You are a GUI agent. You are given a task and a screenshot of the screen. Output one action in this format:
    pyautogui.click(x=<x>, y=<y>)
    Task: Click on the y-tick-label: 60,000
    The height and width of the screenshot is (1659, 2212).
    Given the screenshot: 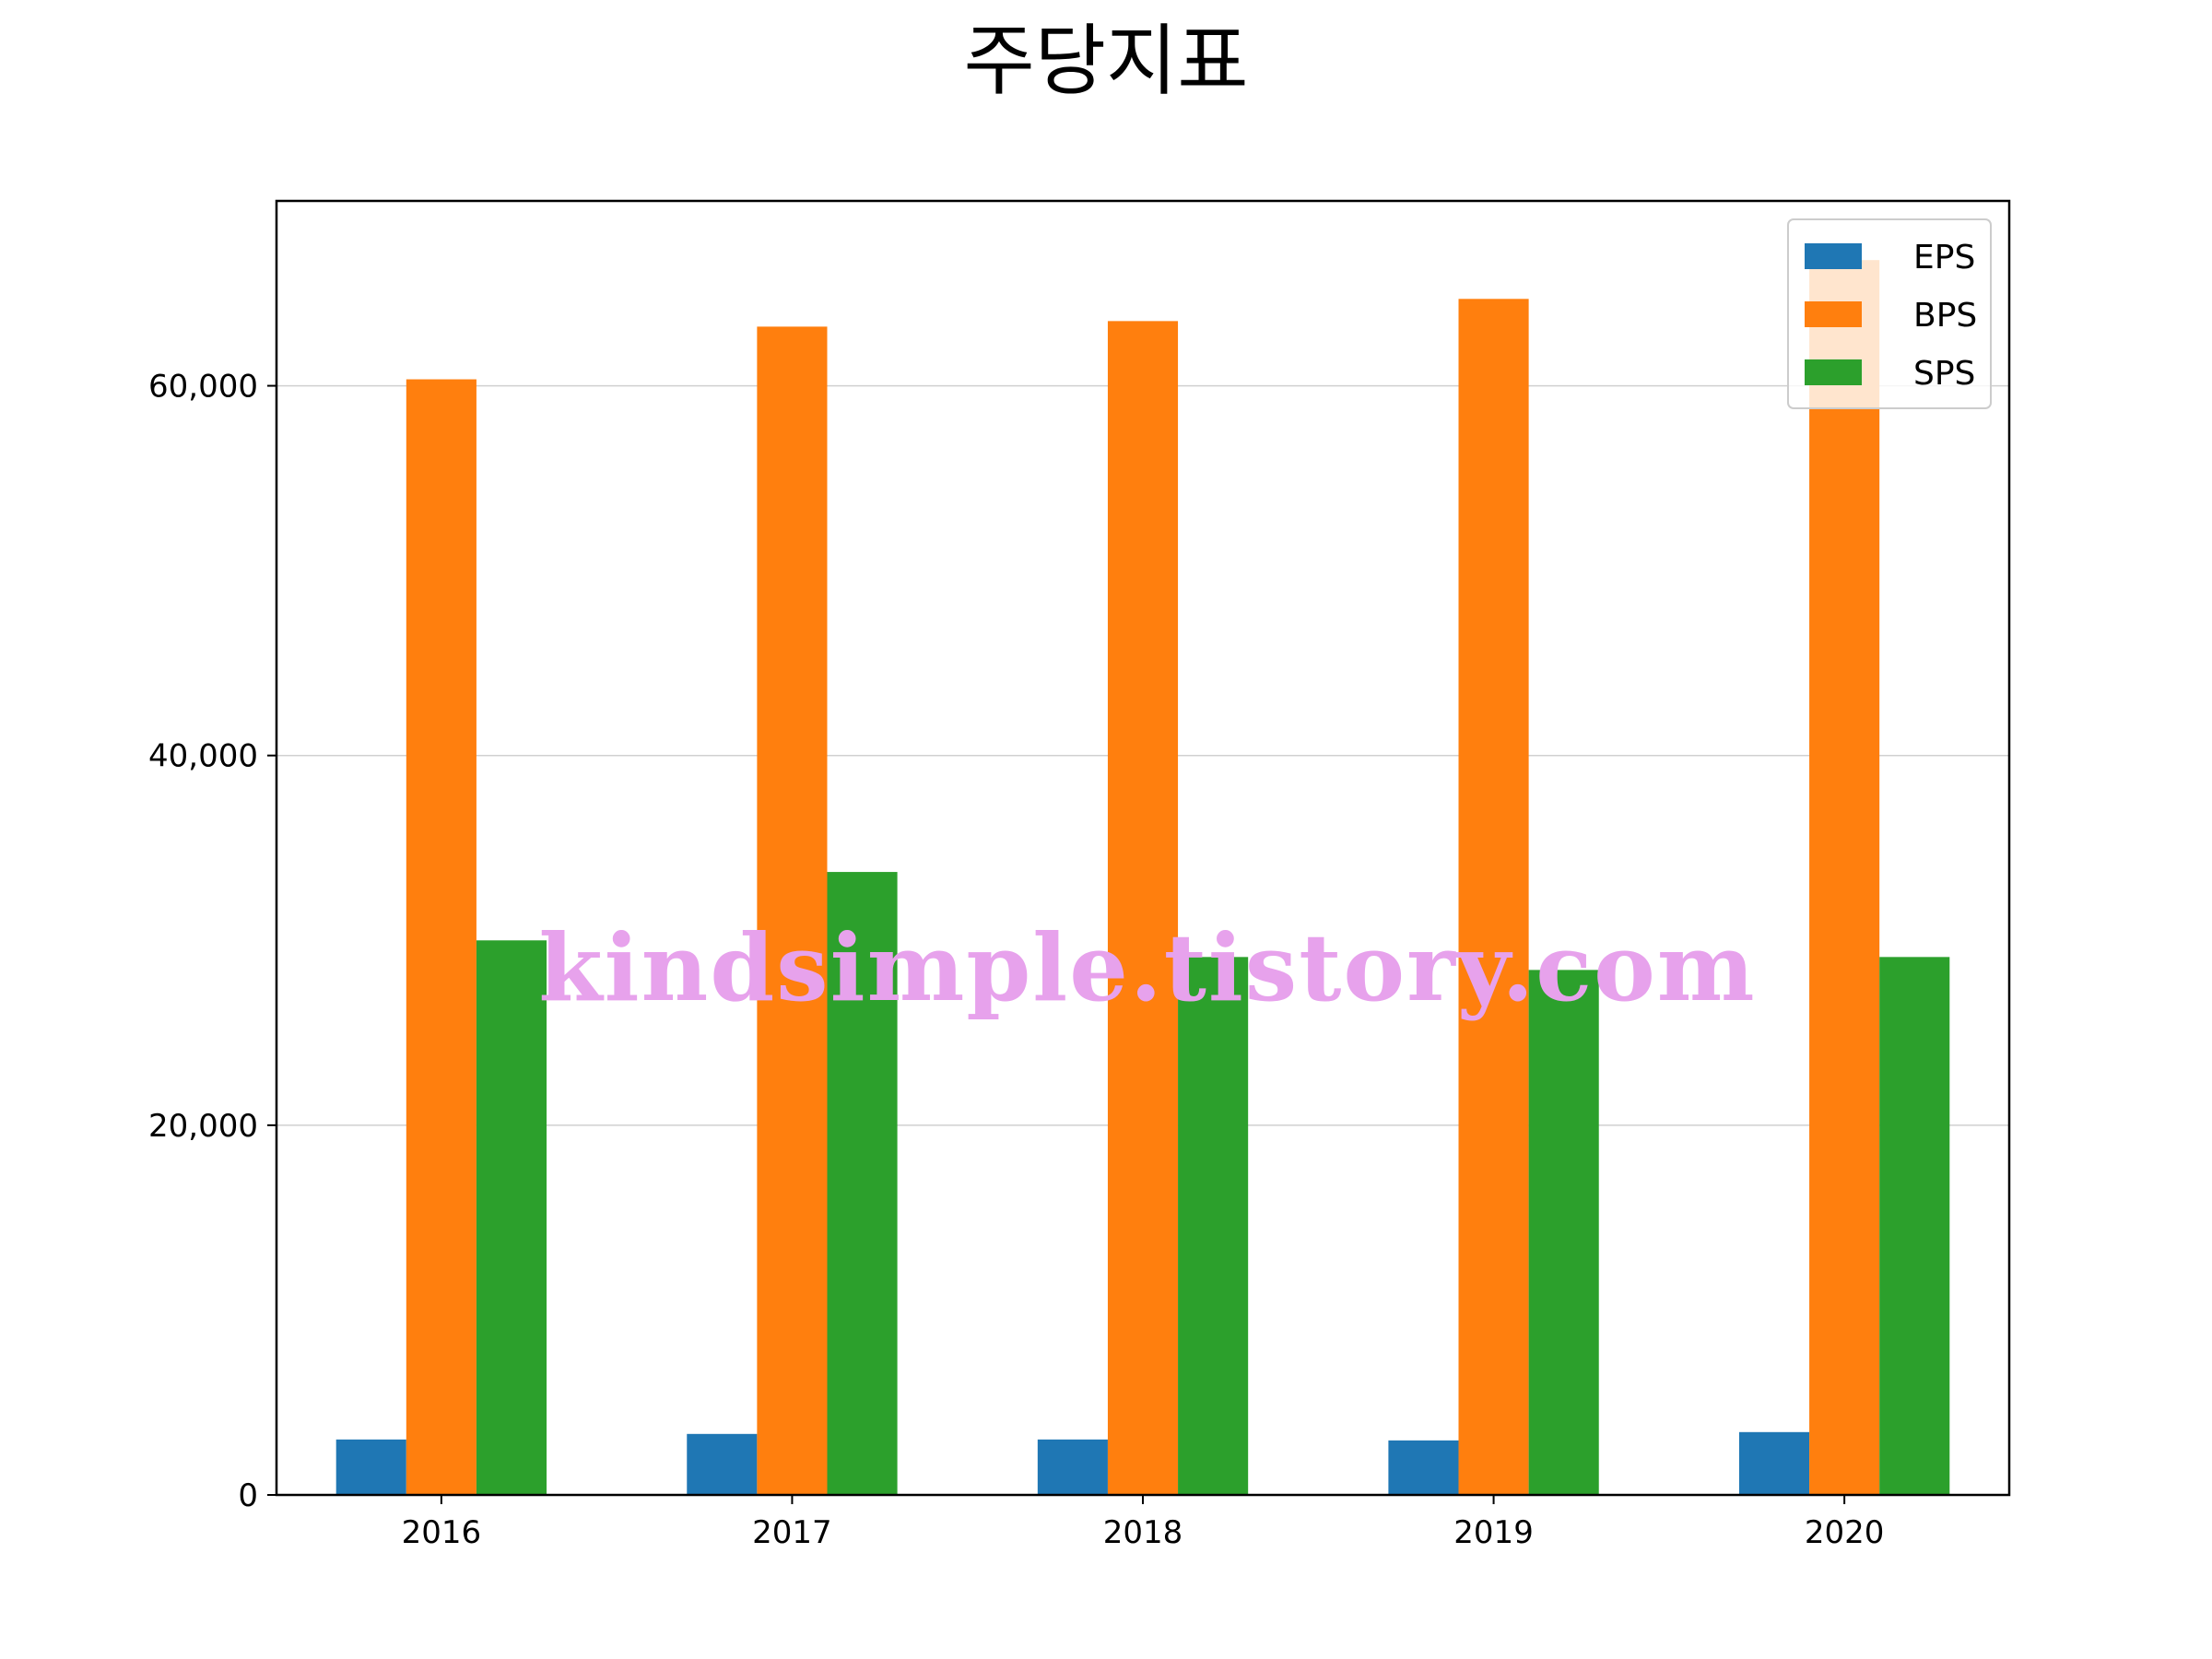 What is the action you would take?
    pyautogui.click(x=203, y=387)
    